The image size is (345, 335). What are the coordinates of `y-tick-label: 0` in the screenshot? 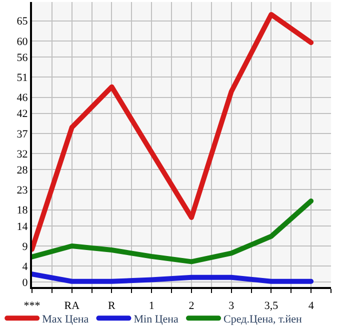 It's located at (25, 283).